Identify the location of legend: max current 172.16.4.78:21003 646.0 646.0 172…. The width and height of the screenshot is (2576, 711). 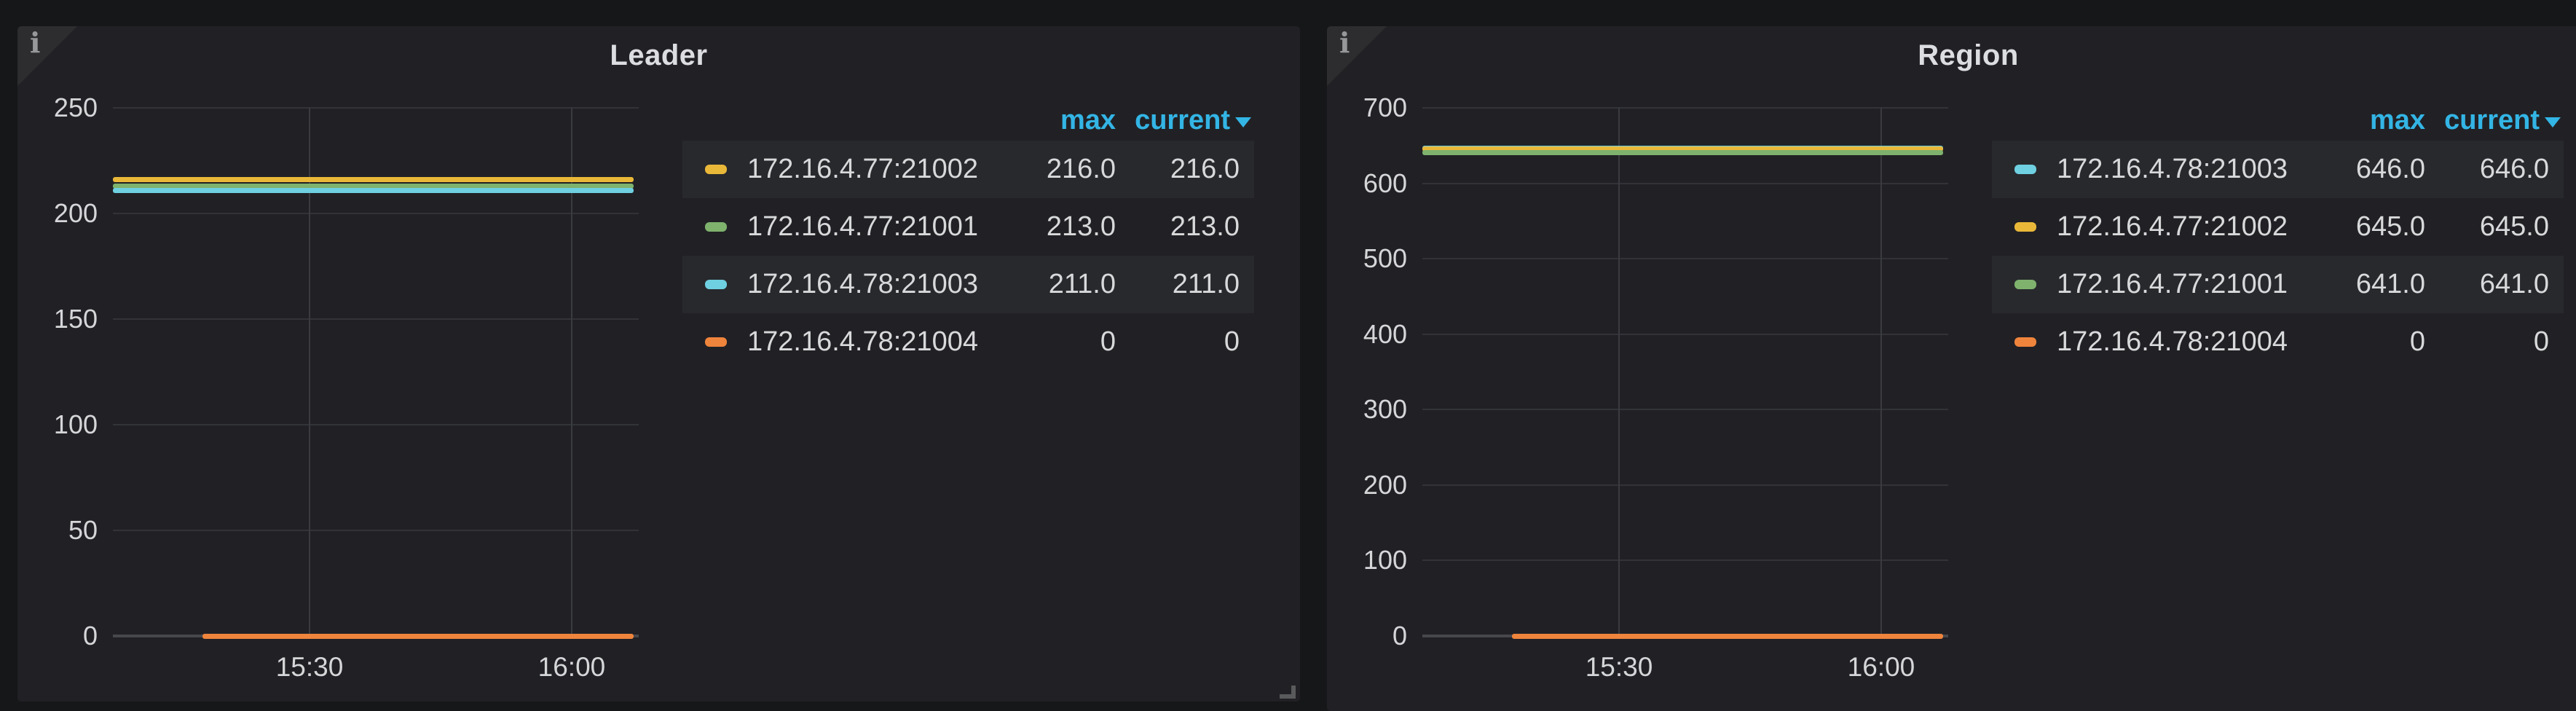
(2278, 236).